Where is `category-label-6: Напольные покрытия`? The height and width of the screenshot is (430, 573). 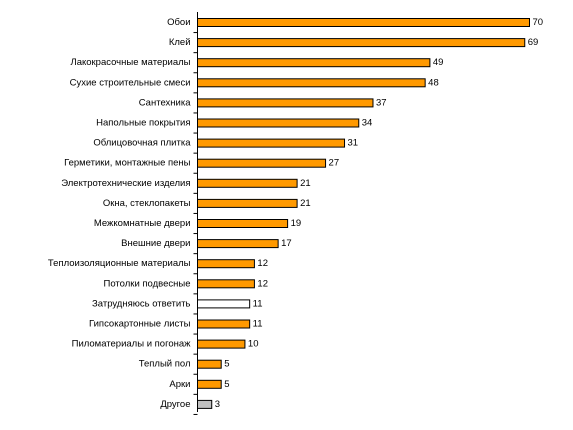 category-label-6: Напольные покрытия is located at coordinates (143, 123).